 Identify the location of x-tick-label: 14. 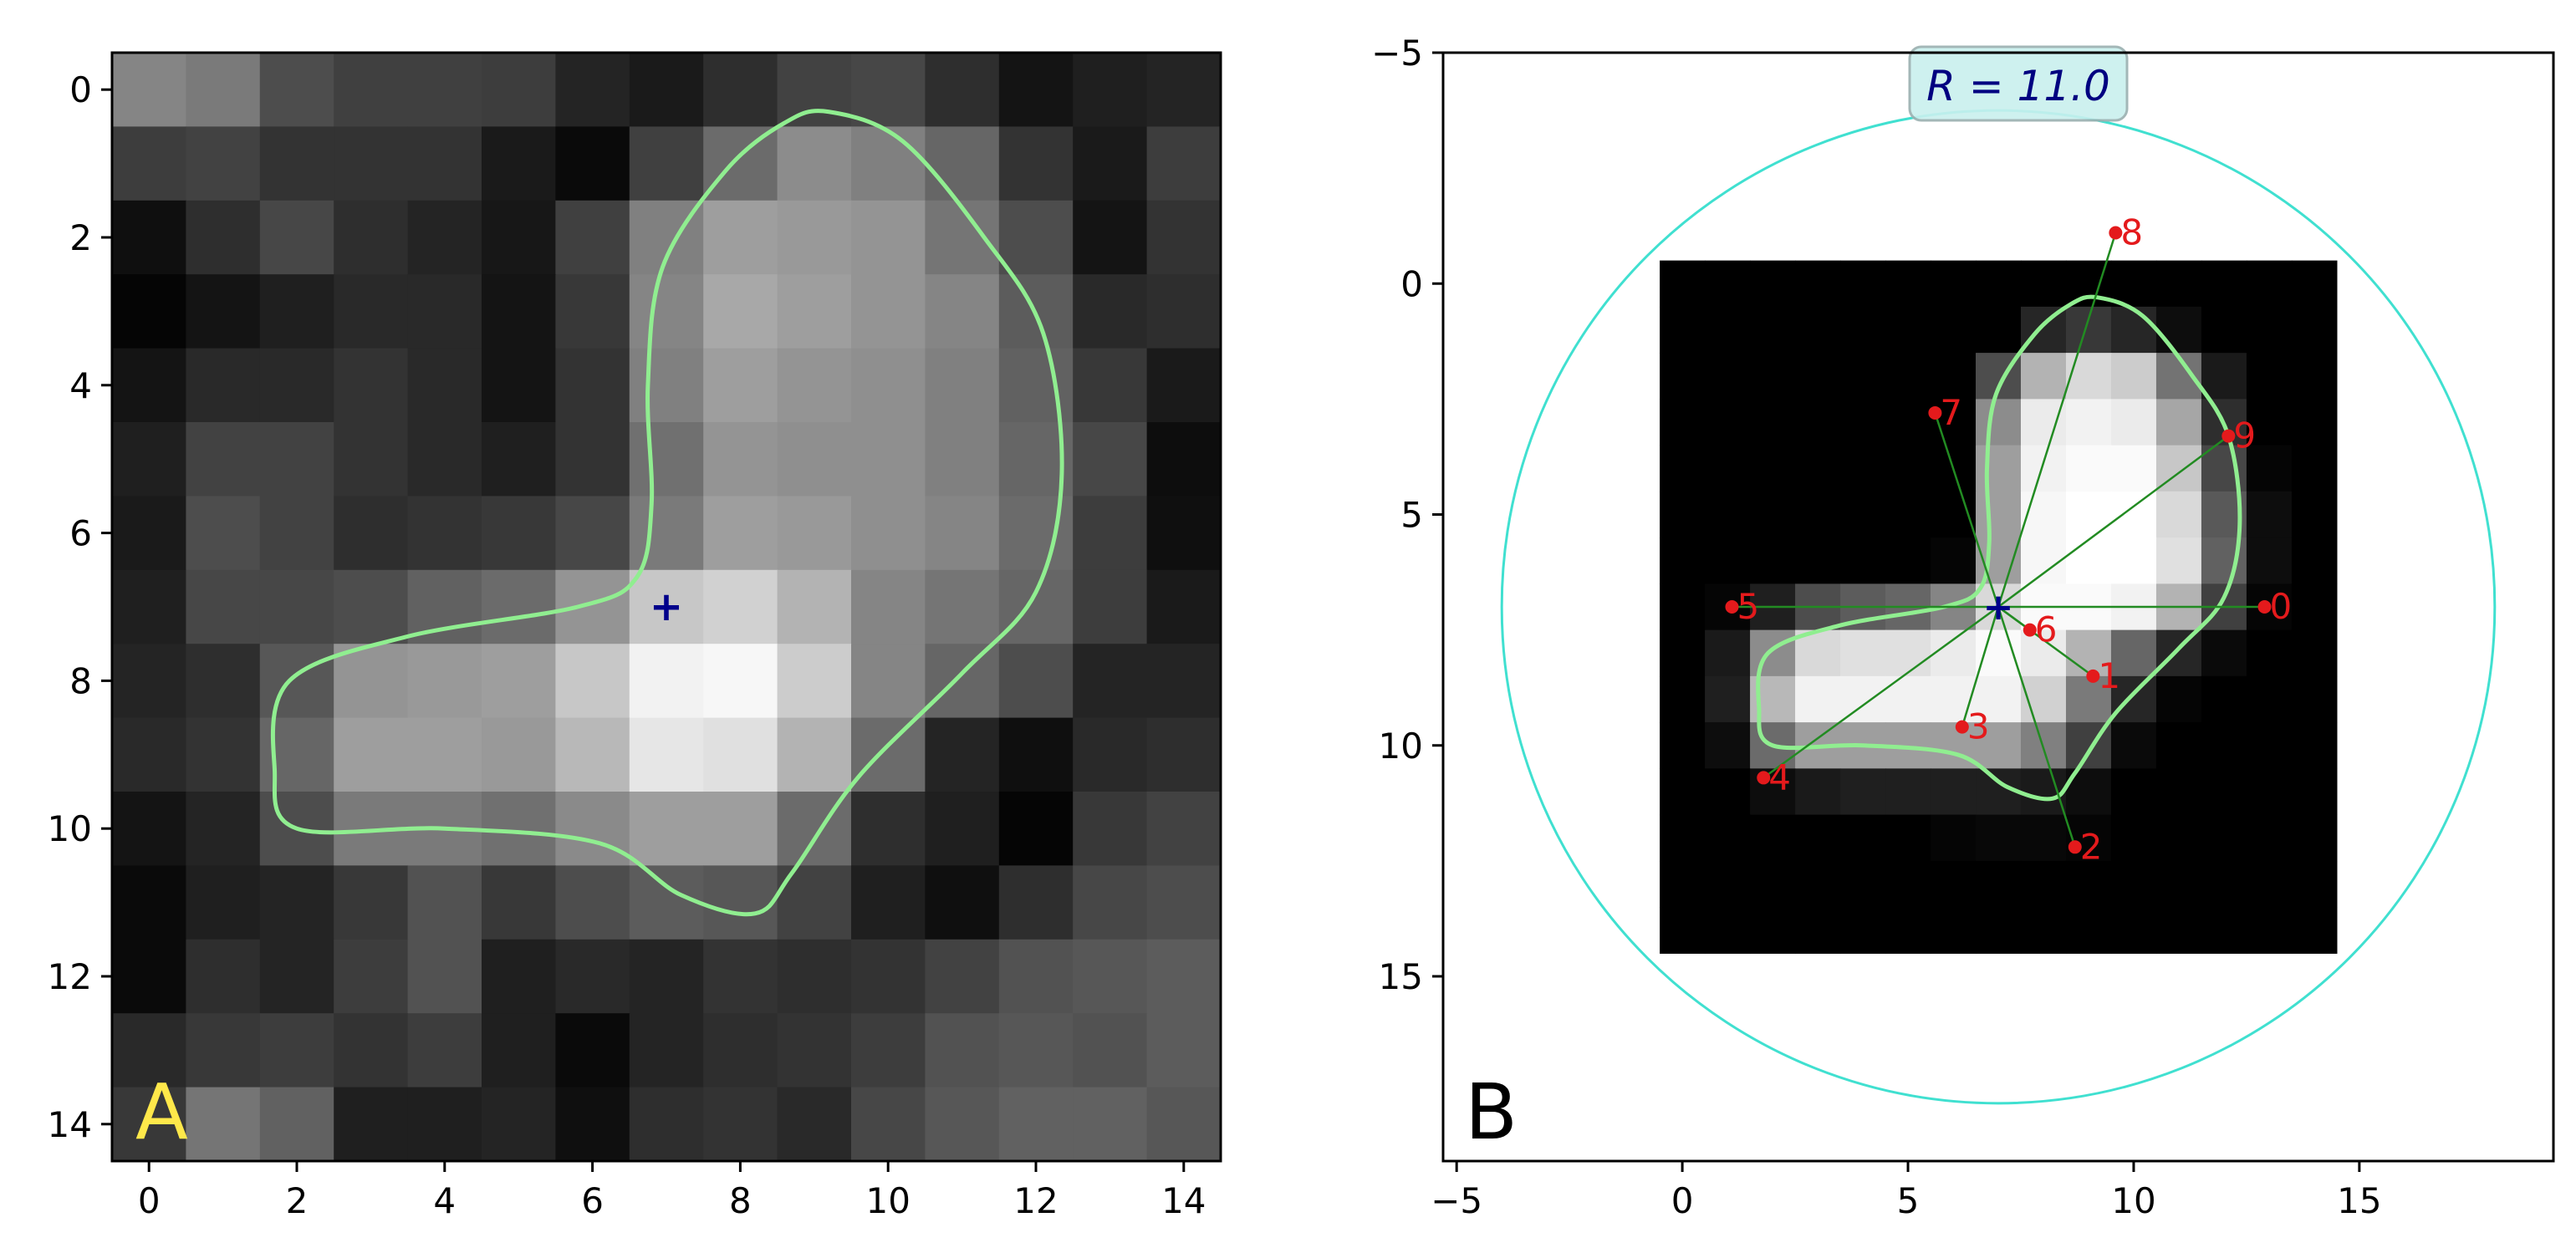
(1184, 1201).